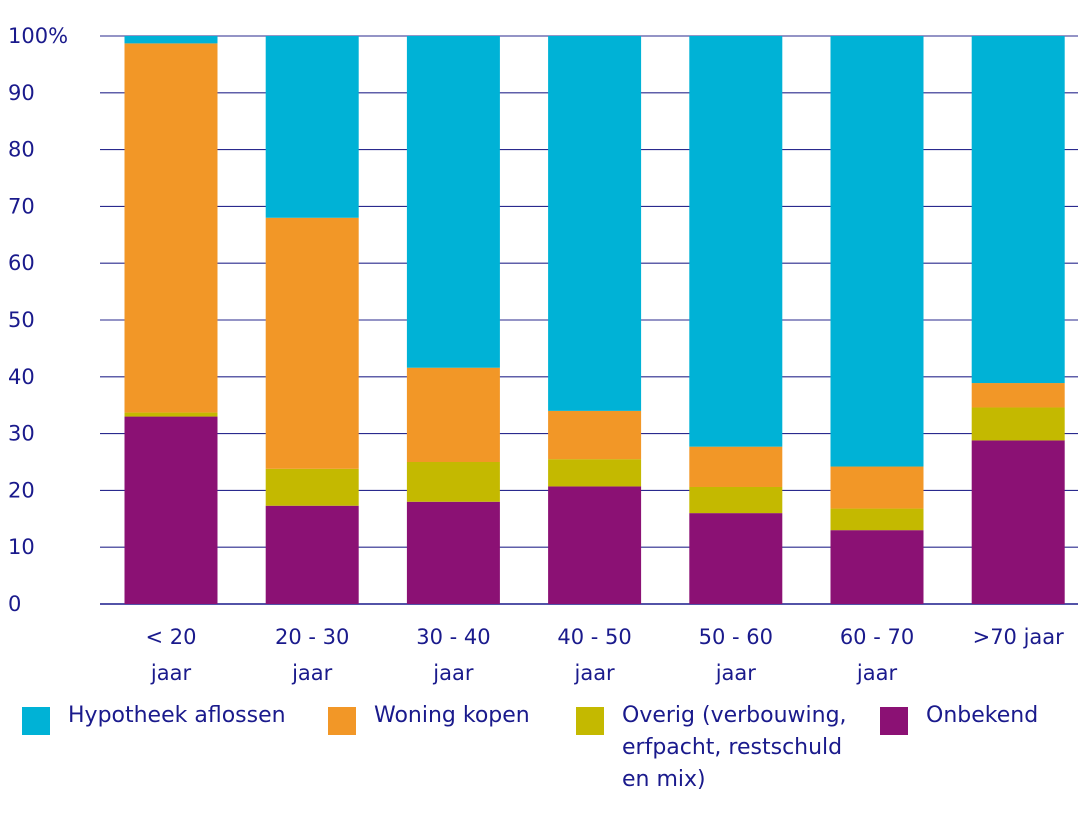  Describe the element at coordinates (982, 715) in the screenshot. I see `legend-label: Onbekend` at that location.